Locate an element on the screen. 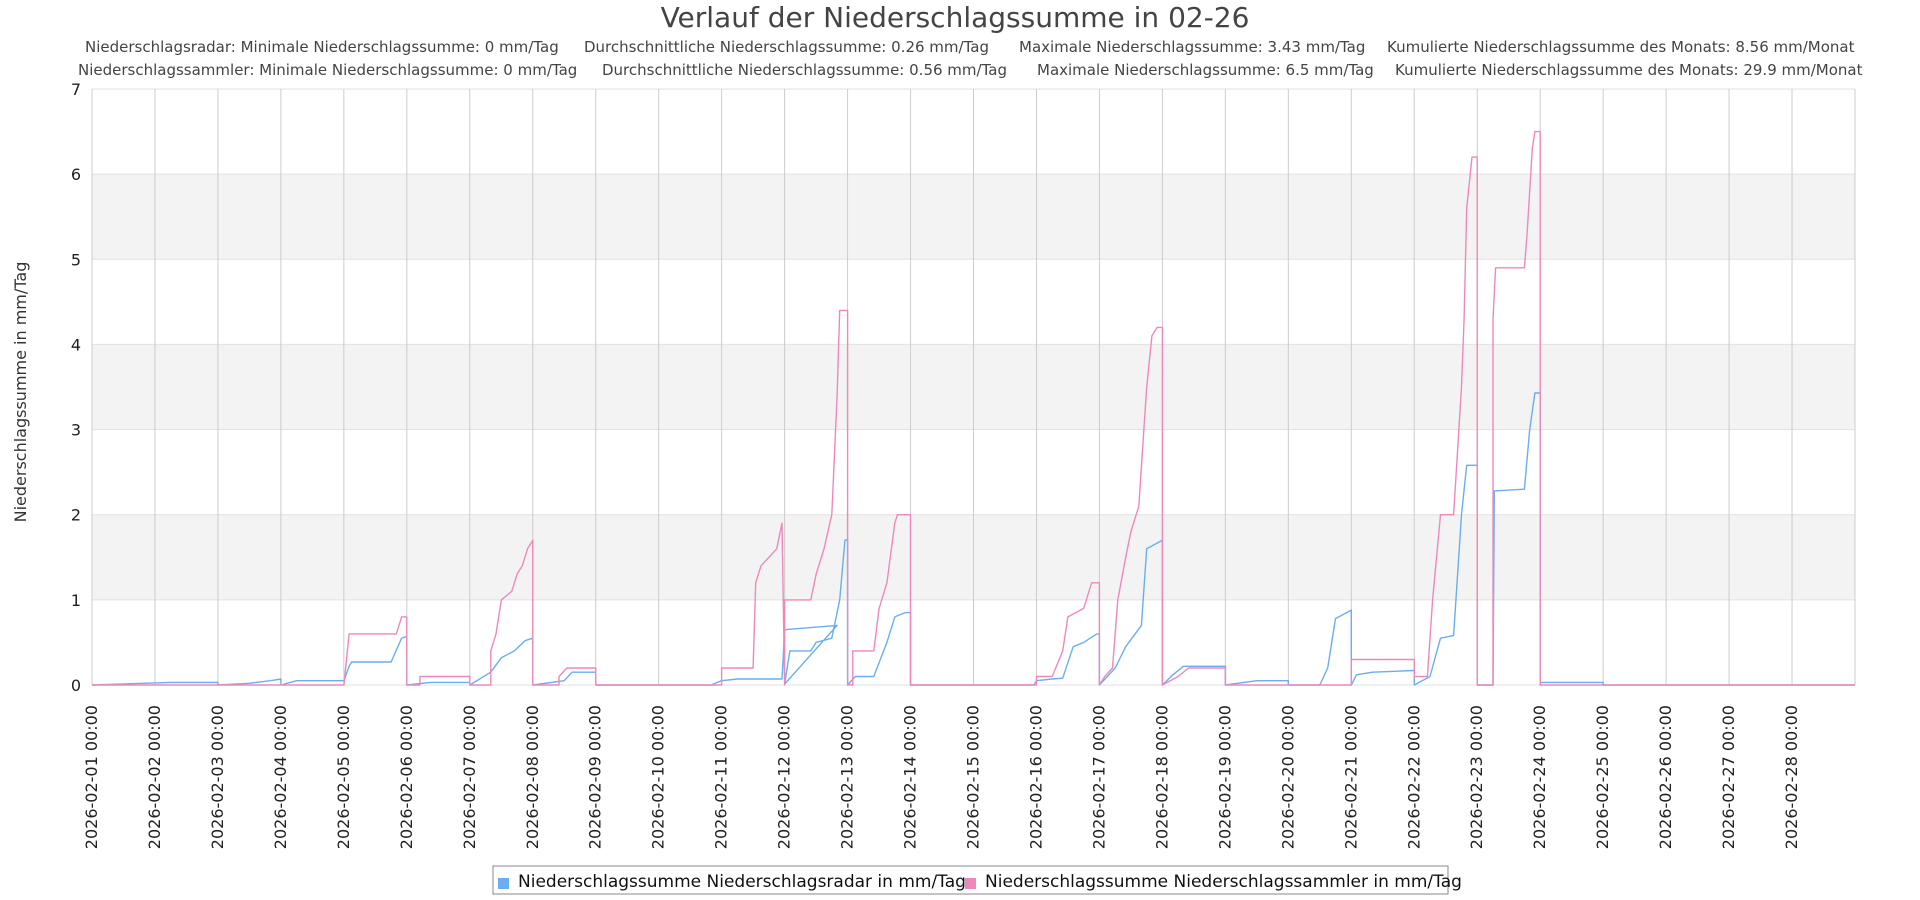 Image resolution: width=1920 pixels, height=900 pixels. x-tick-label: 2026-02-02 00:00 is located at coordinates (154, 777).